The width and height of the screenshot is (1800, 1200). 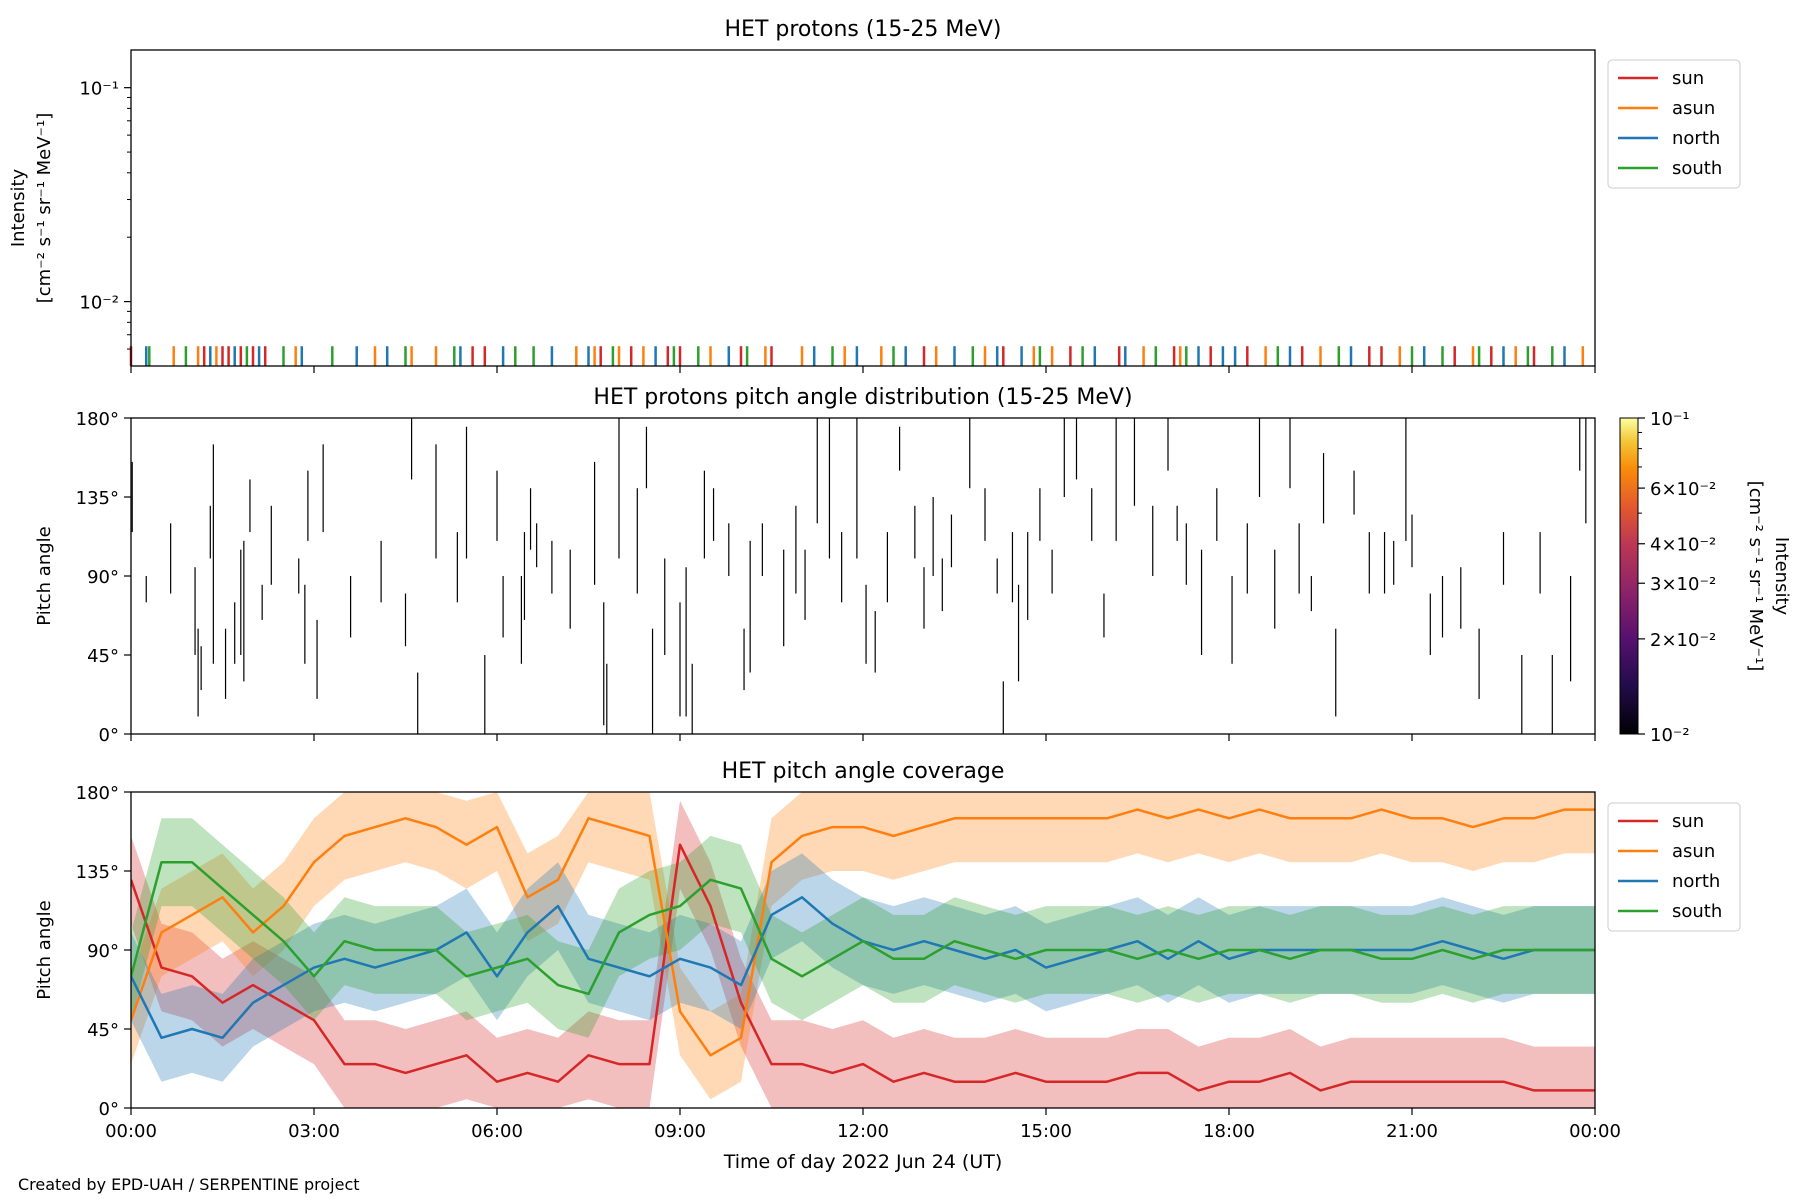 What do you see at coordinates (863, 771) in the screenshot?
I see `panel3-title: HET pitch angle coverage` at bounding box center [863, 771].